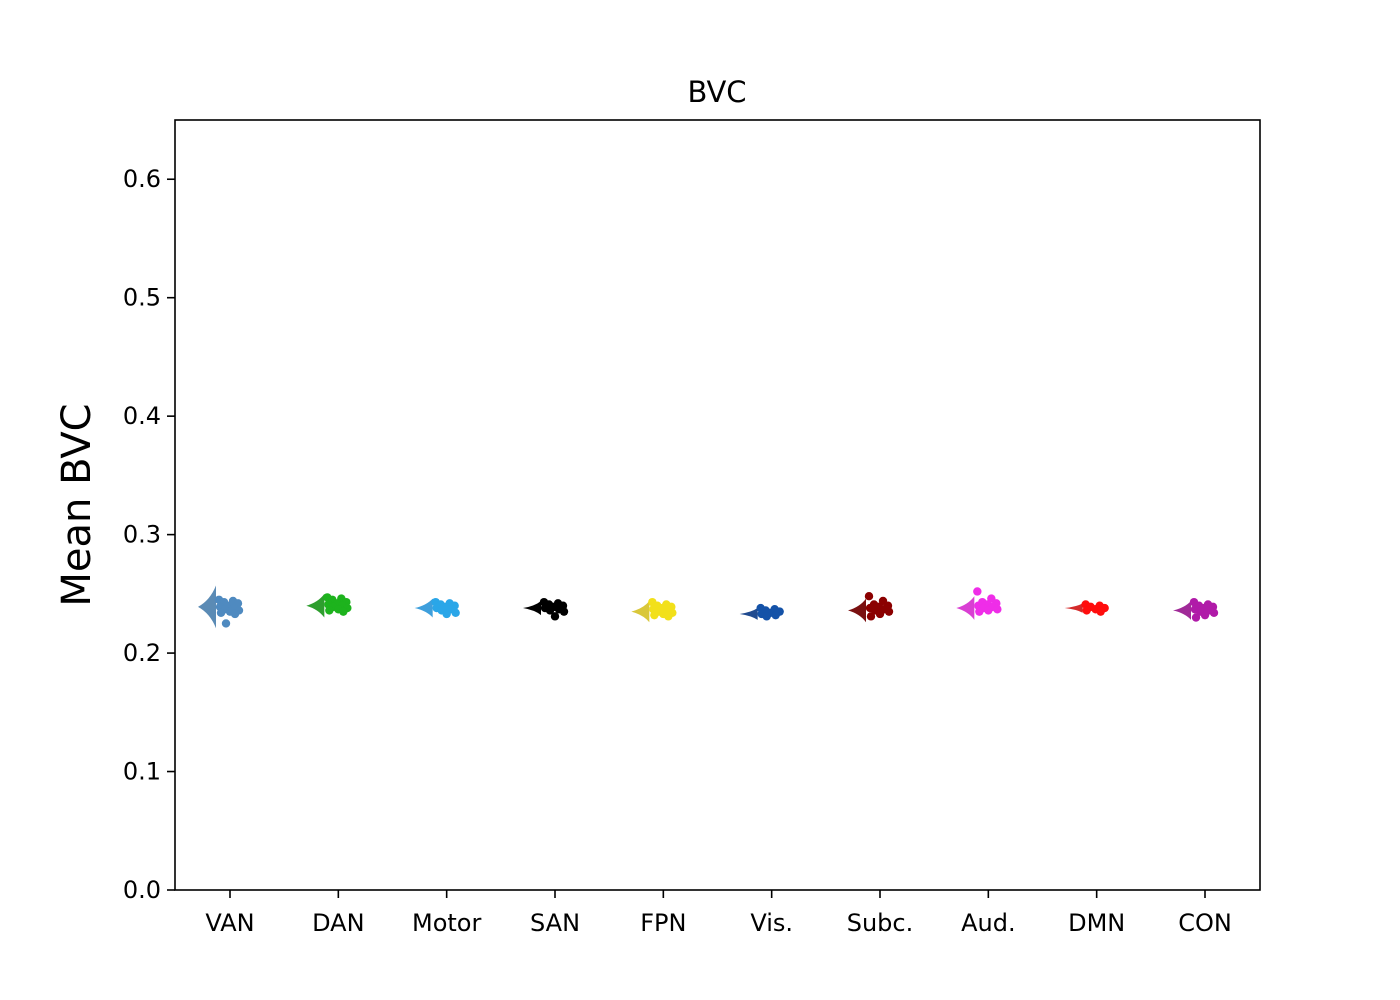 The image size is (1400, 1000). Describe the element at coordinates (716, 92) in the screenshot. I see `chart-title: BVC` at that location.